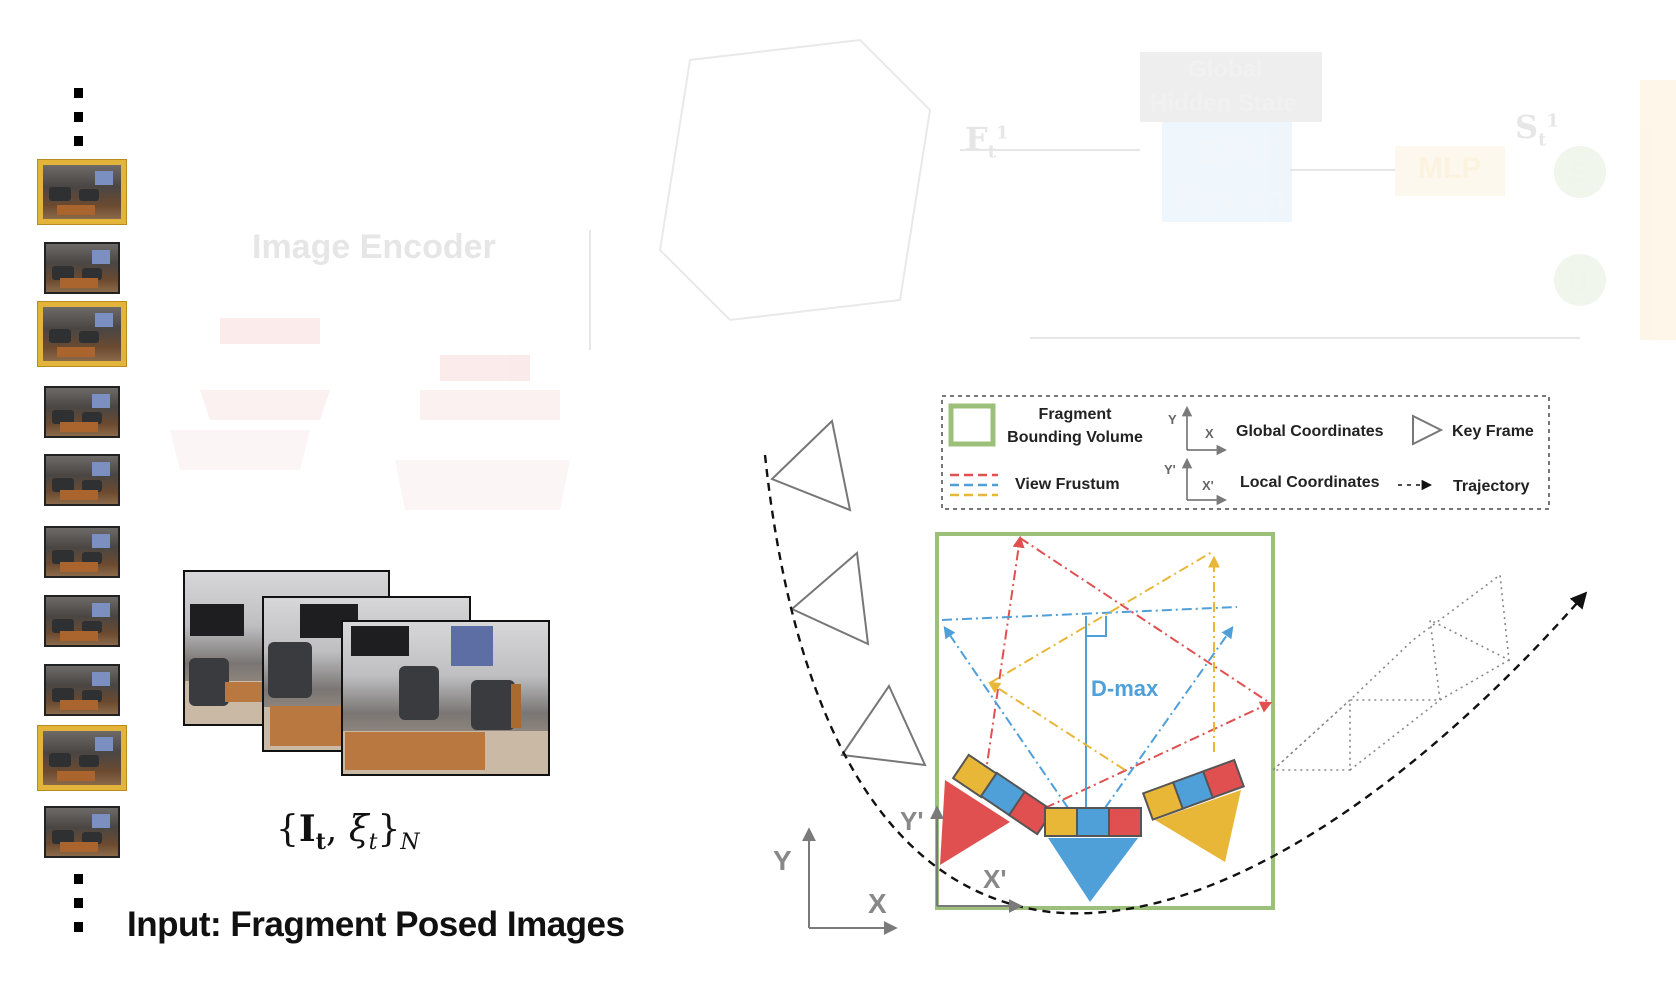 This screenshot has height=998, width=1676. Describe the element at coordinates (877, 903) in the screenshot. I see `global-axis-x-label: X` at that location.